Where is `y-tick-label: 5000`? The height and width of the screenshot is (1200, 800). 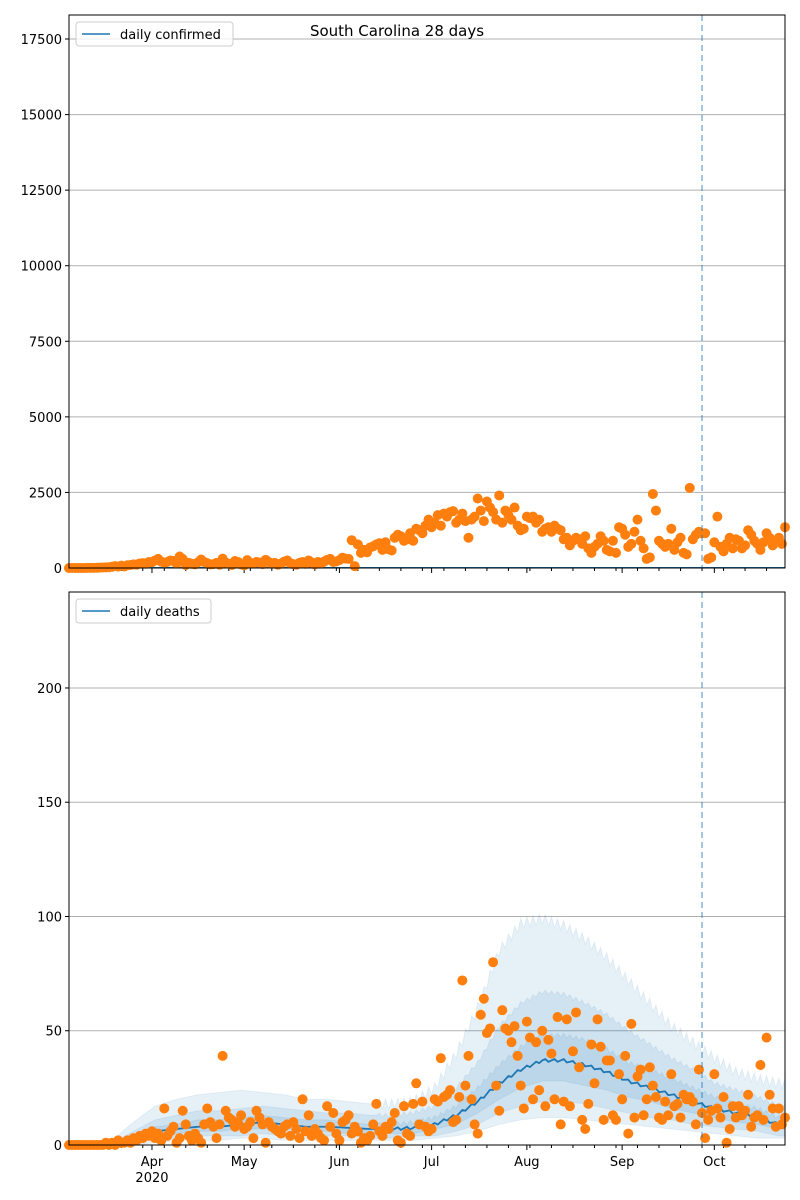 y-tick-label: 5000 is located at coordinates (45, 418).